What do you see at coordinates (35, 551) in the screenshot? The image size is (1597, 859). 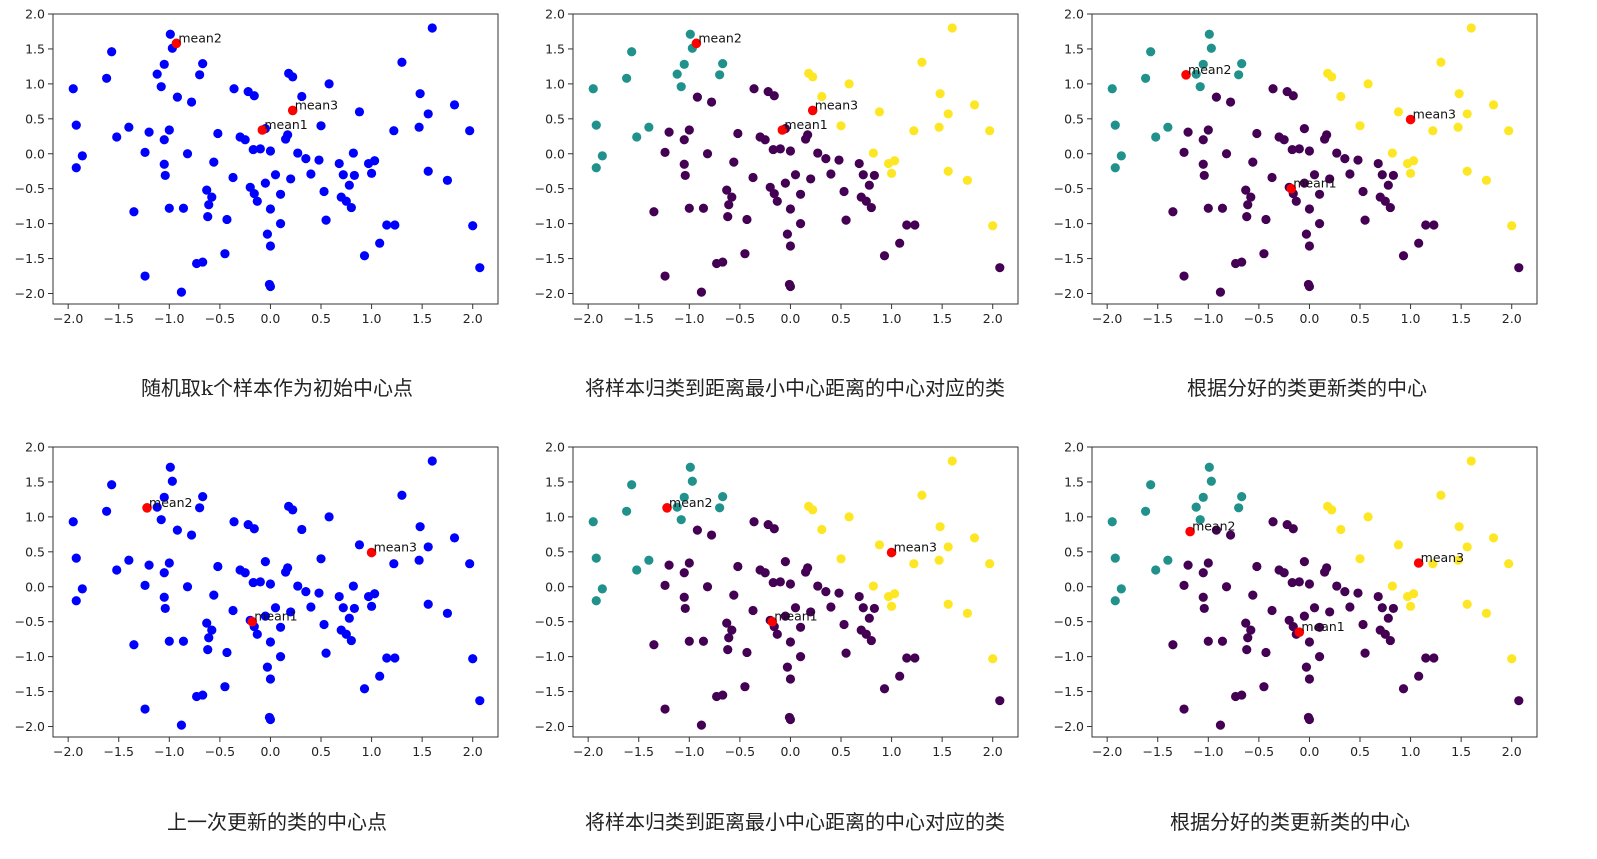 I see `y-tick-label: 0.5` at bounding box center [35, 551].